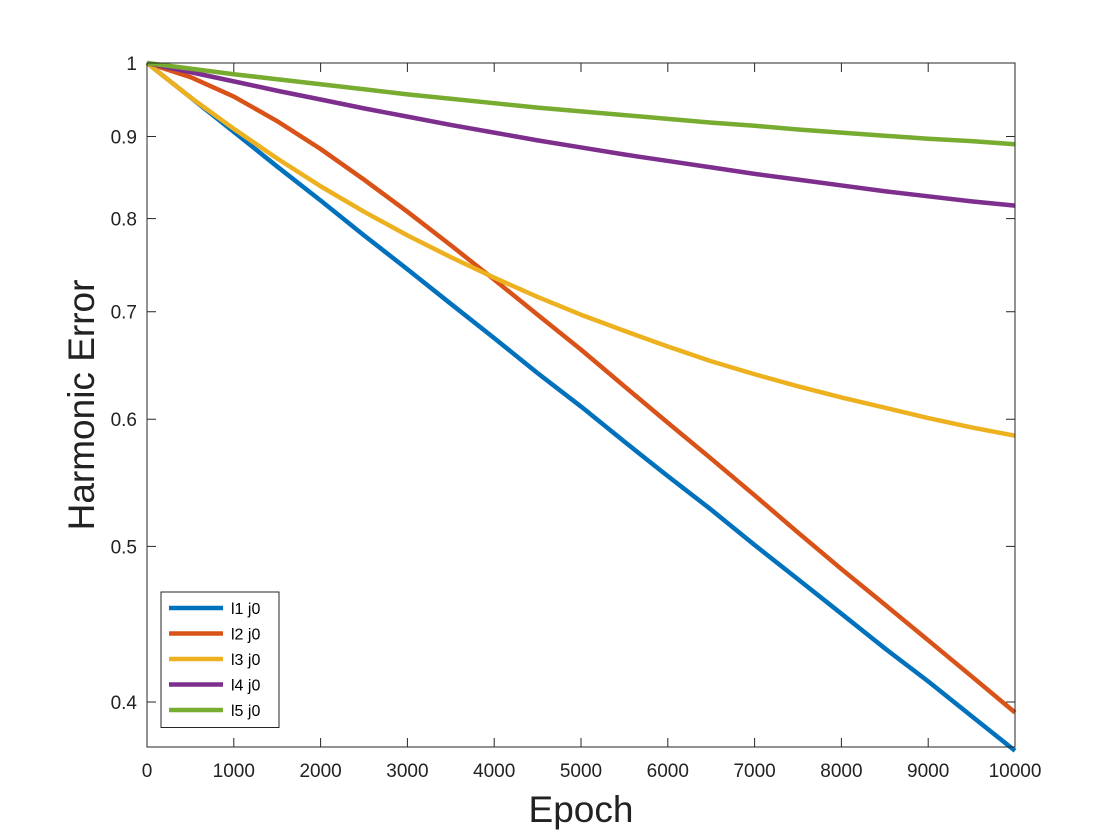 This screenshot has width=1120, height=840. Describe the element at coordinates (928, 771) in the screenshot. I see `x-tick-label: 9000` at that location.